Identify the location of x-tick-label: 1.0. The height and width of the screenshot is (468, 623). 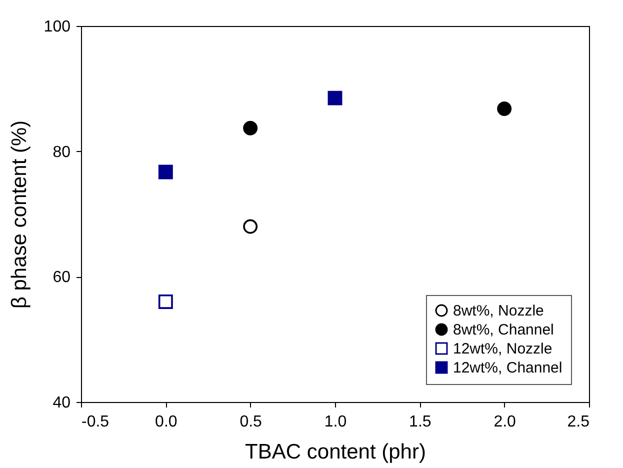
(335, 422).